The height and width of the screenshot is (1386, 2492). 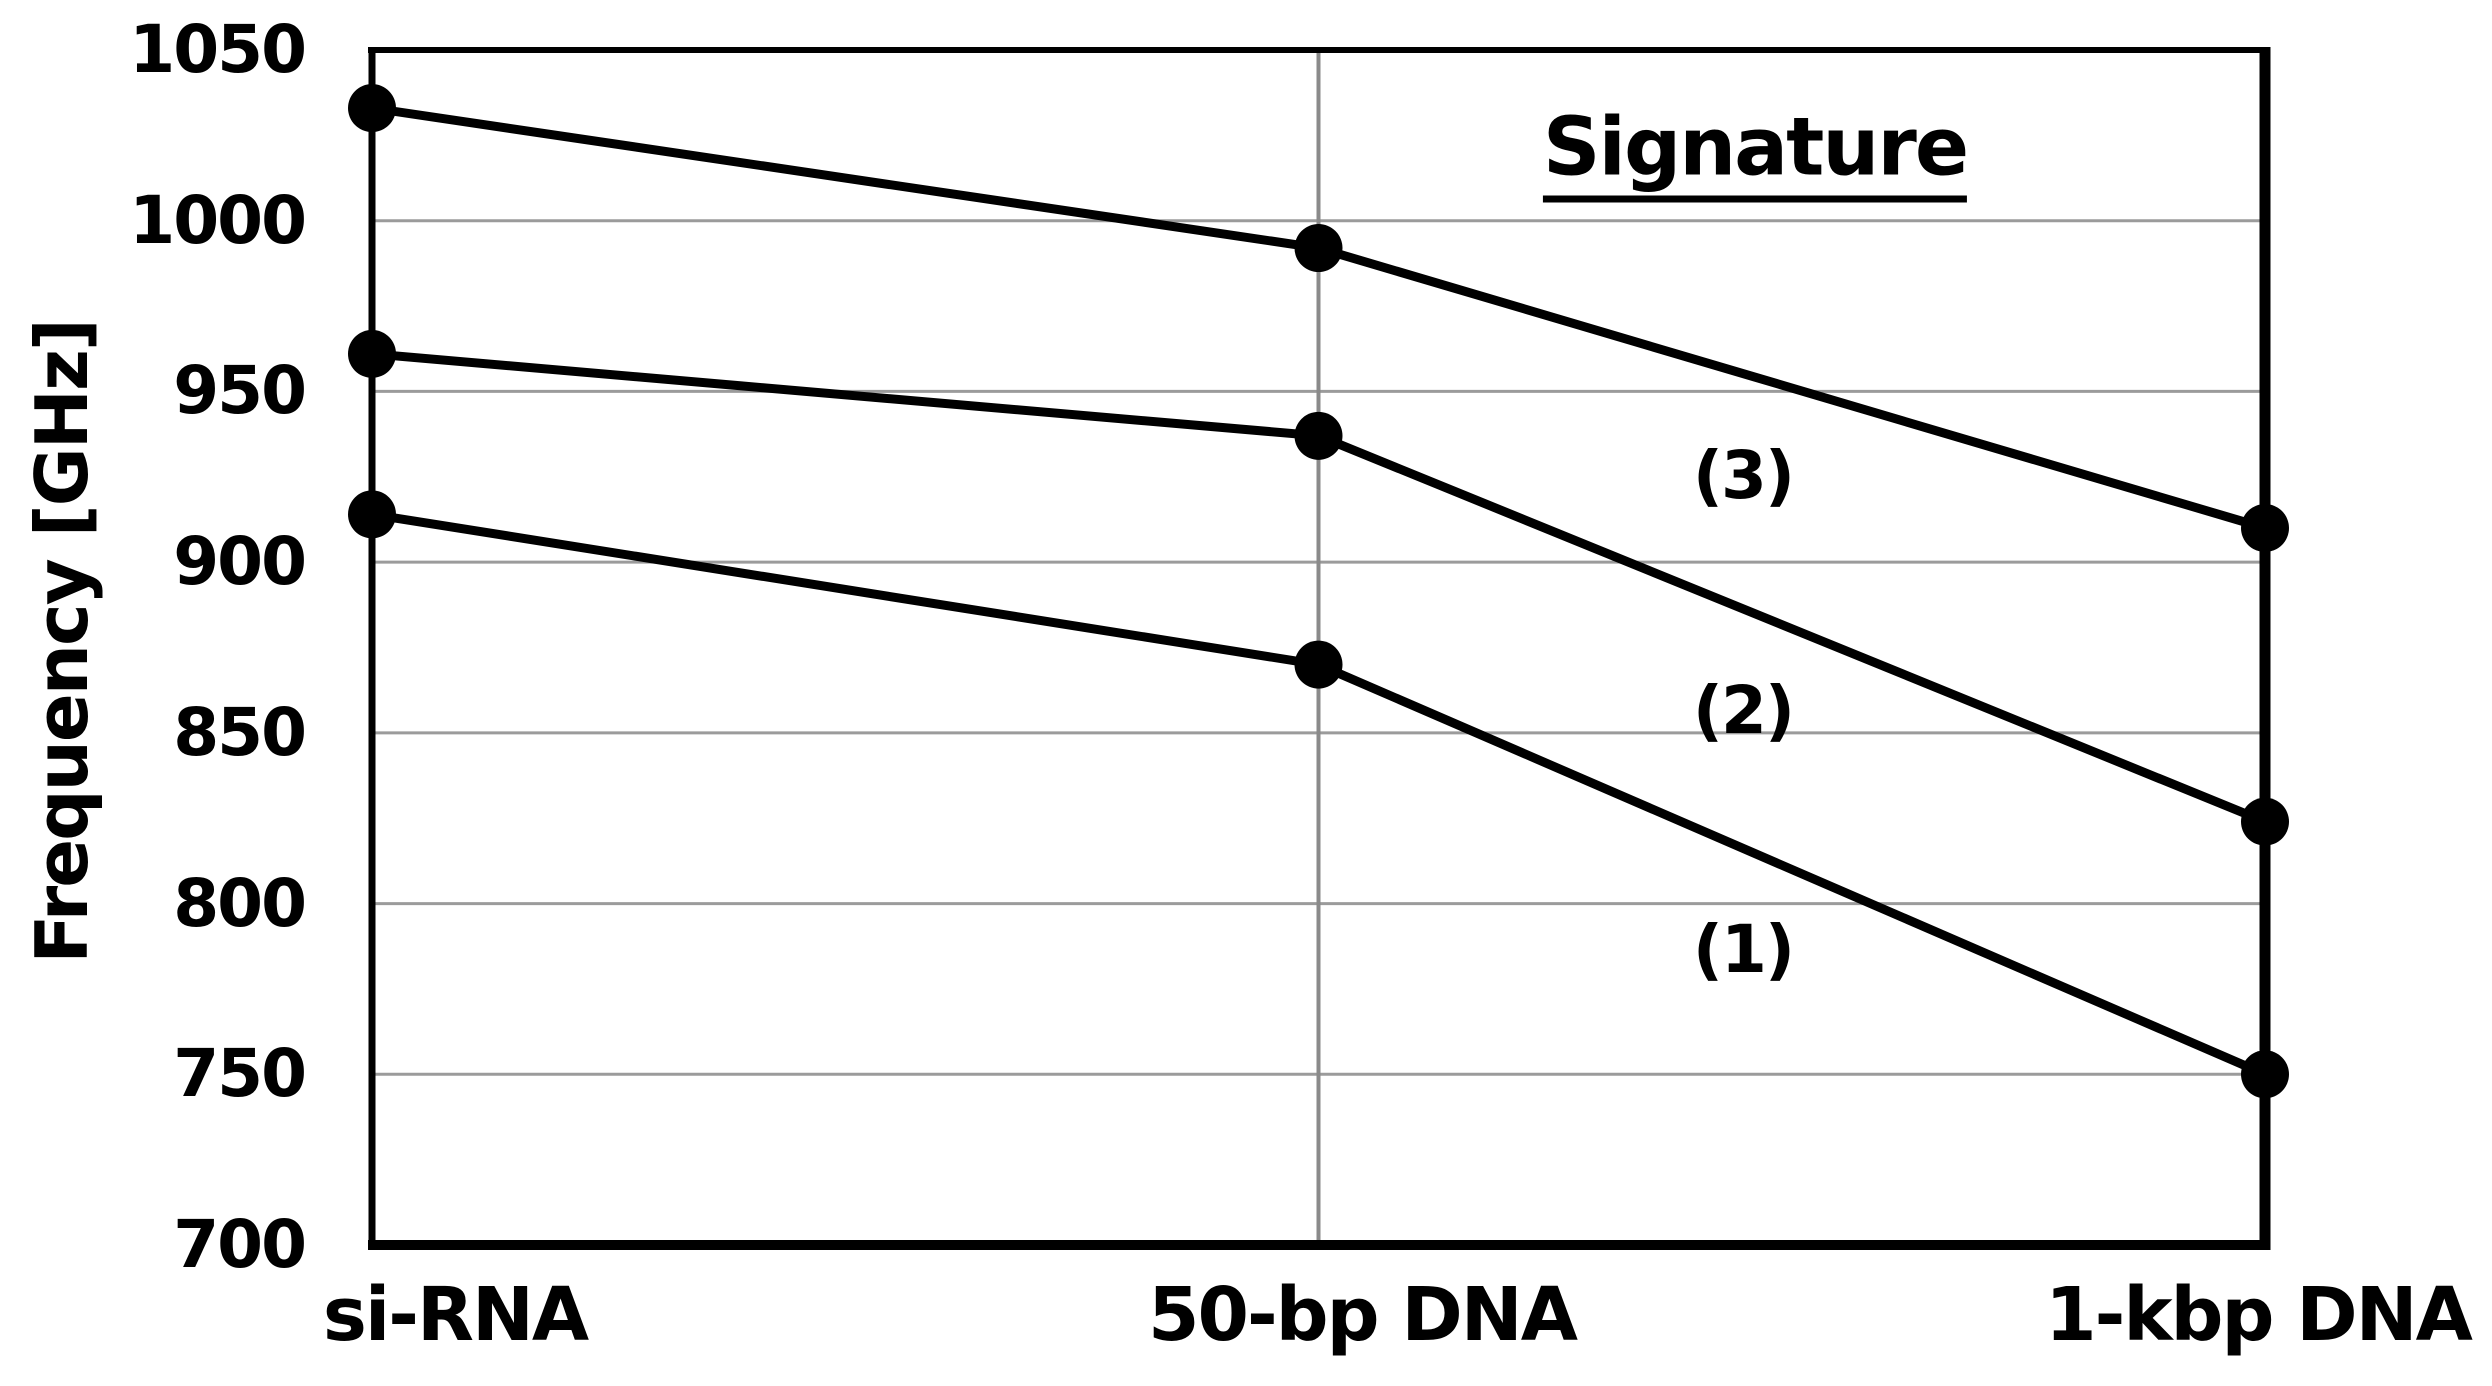 What do you see at coordinates (218, 49) in the screenshot?
I see `y-tick-label: 1050` at bounding box center [218, 49].